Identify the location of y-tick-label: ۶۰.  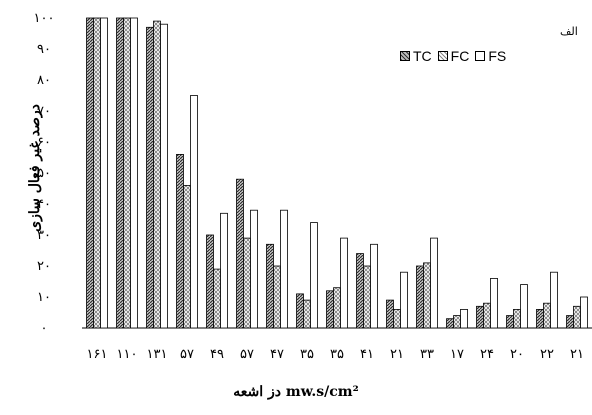
(44, 142).